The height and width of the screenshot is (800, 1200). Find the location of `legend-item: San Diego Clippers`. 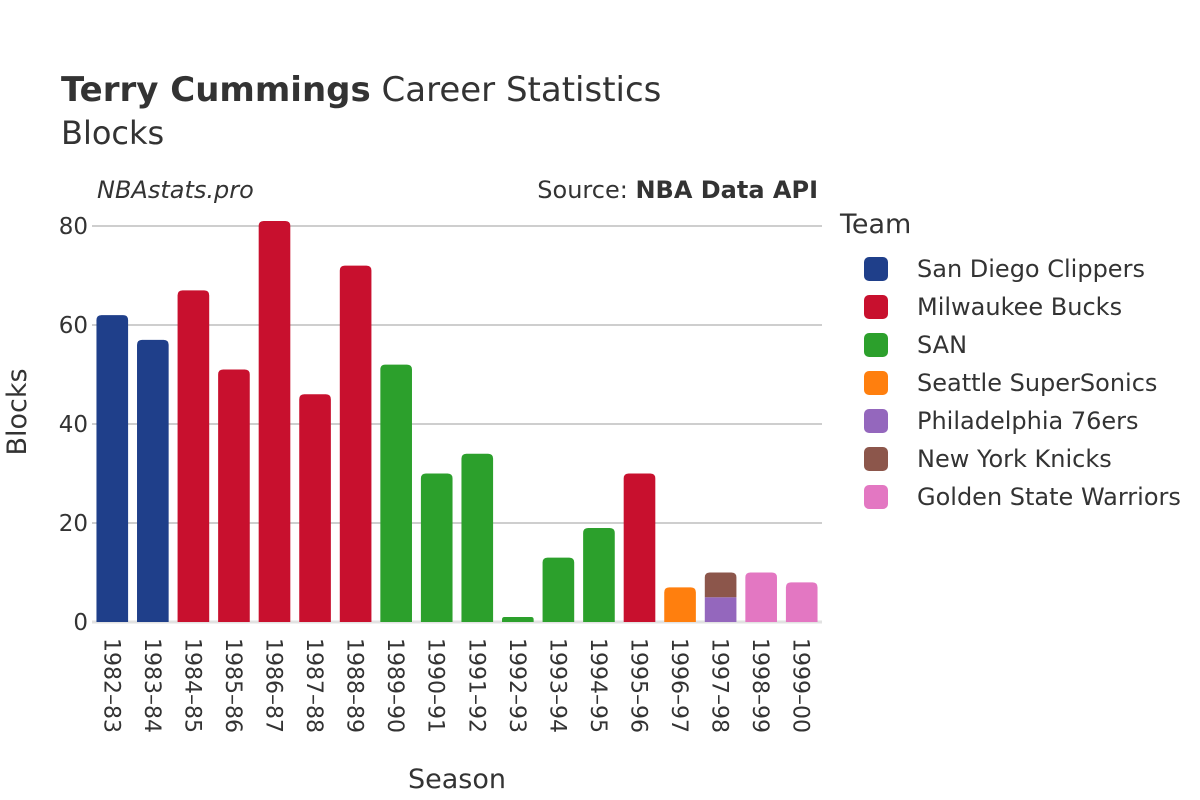

legend-item: San Diego Clippers is located at coordinates (1022, 269).